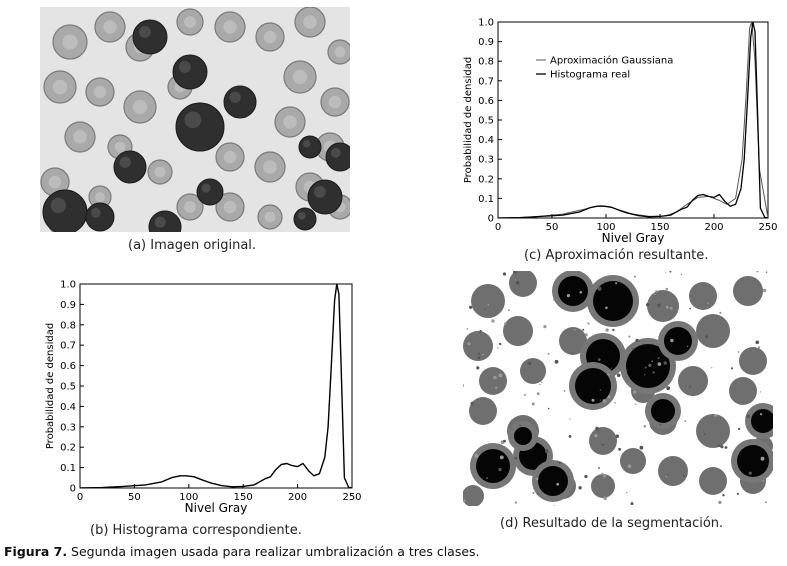 The width and height of the screenshot is (787, 566). I want to click on series-line, so click(633, 120).